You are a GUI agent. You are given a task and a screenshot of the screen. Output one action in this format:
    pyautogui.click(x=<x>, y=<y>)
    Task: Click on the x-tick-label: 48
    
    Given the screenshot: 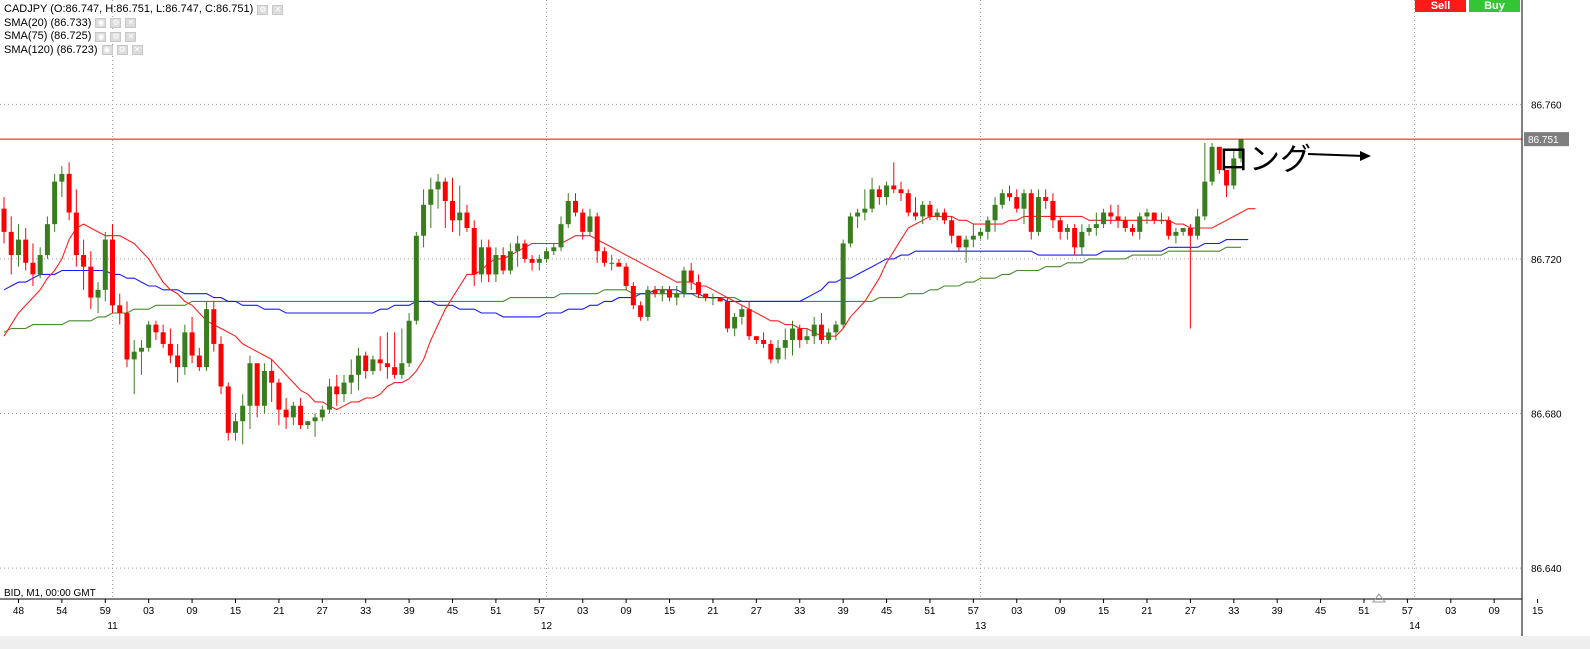 What is the action you would take?
    pyautogui.click(x=19, y=611)
    